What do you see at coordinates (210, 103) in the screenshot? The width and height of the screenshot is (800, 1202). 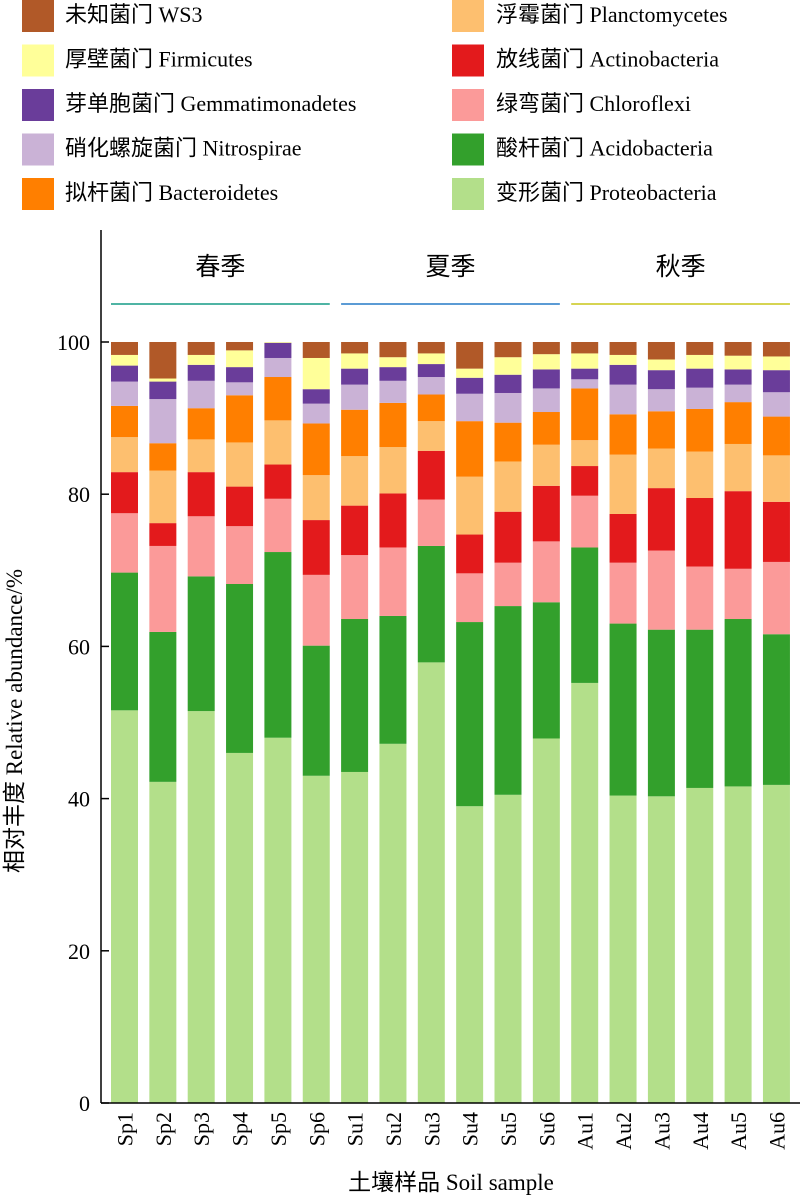 I see `legend-label-gemmatimonadetes: 芽单胞菌门 Gemmatimonadetes` at bounding box center [210, 103].